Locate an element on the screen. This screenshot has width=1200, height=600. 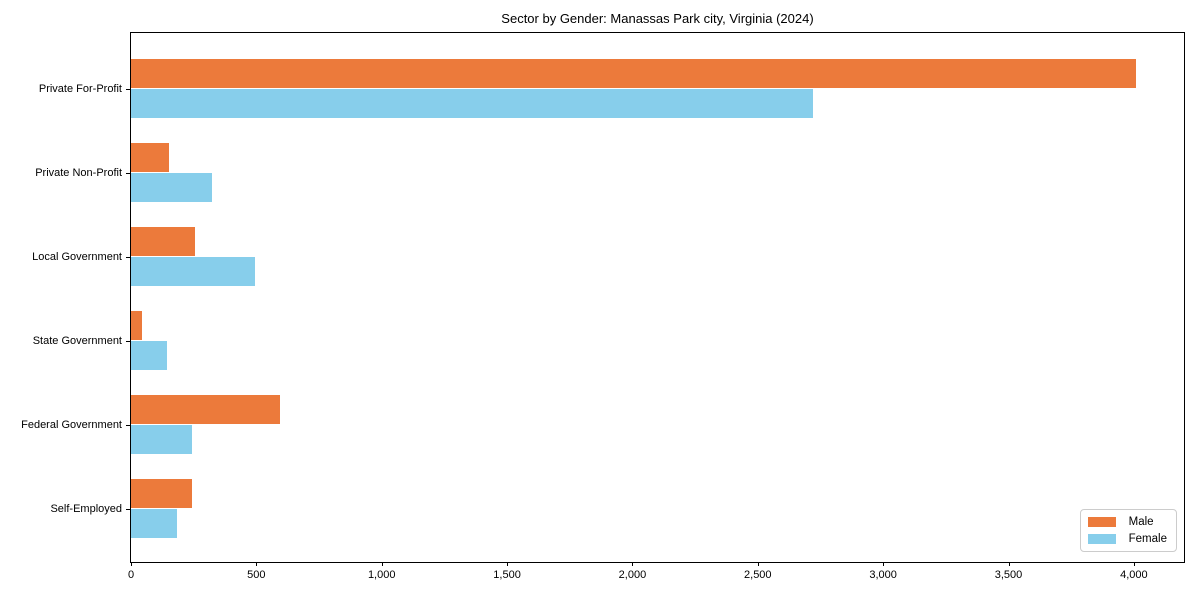
bar-male-local-government is located at coordinates (163, 242).